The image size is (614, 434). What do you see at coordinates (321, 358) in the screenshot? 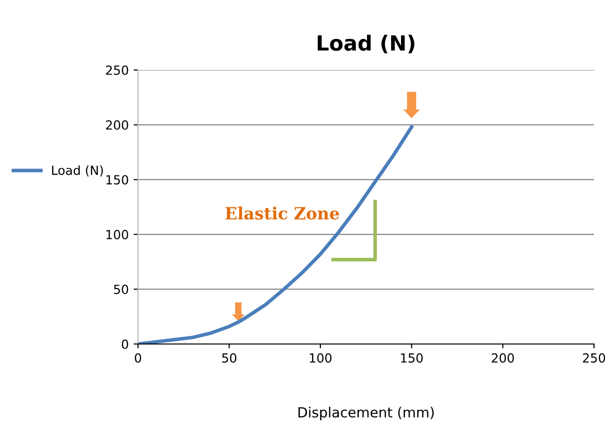
I see `x-tick-label: 100` at bounding box center [321, 358].